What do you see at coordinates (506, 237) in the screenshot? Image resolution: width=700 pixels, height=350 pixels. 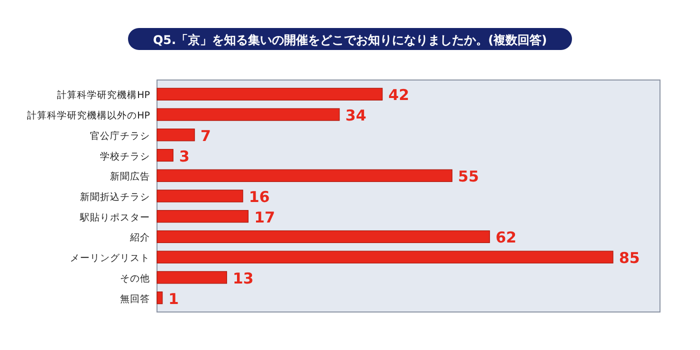 I see `data-label: 62` at bounding box center [506, 237].